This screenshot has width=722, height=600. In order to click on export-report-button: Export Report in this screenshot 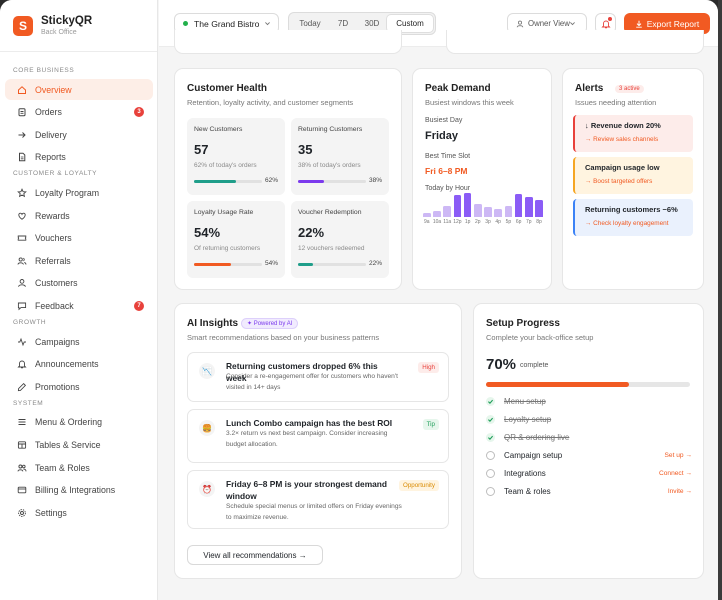, I will do `click(667, 23)`.